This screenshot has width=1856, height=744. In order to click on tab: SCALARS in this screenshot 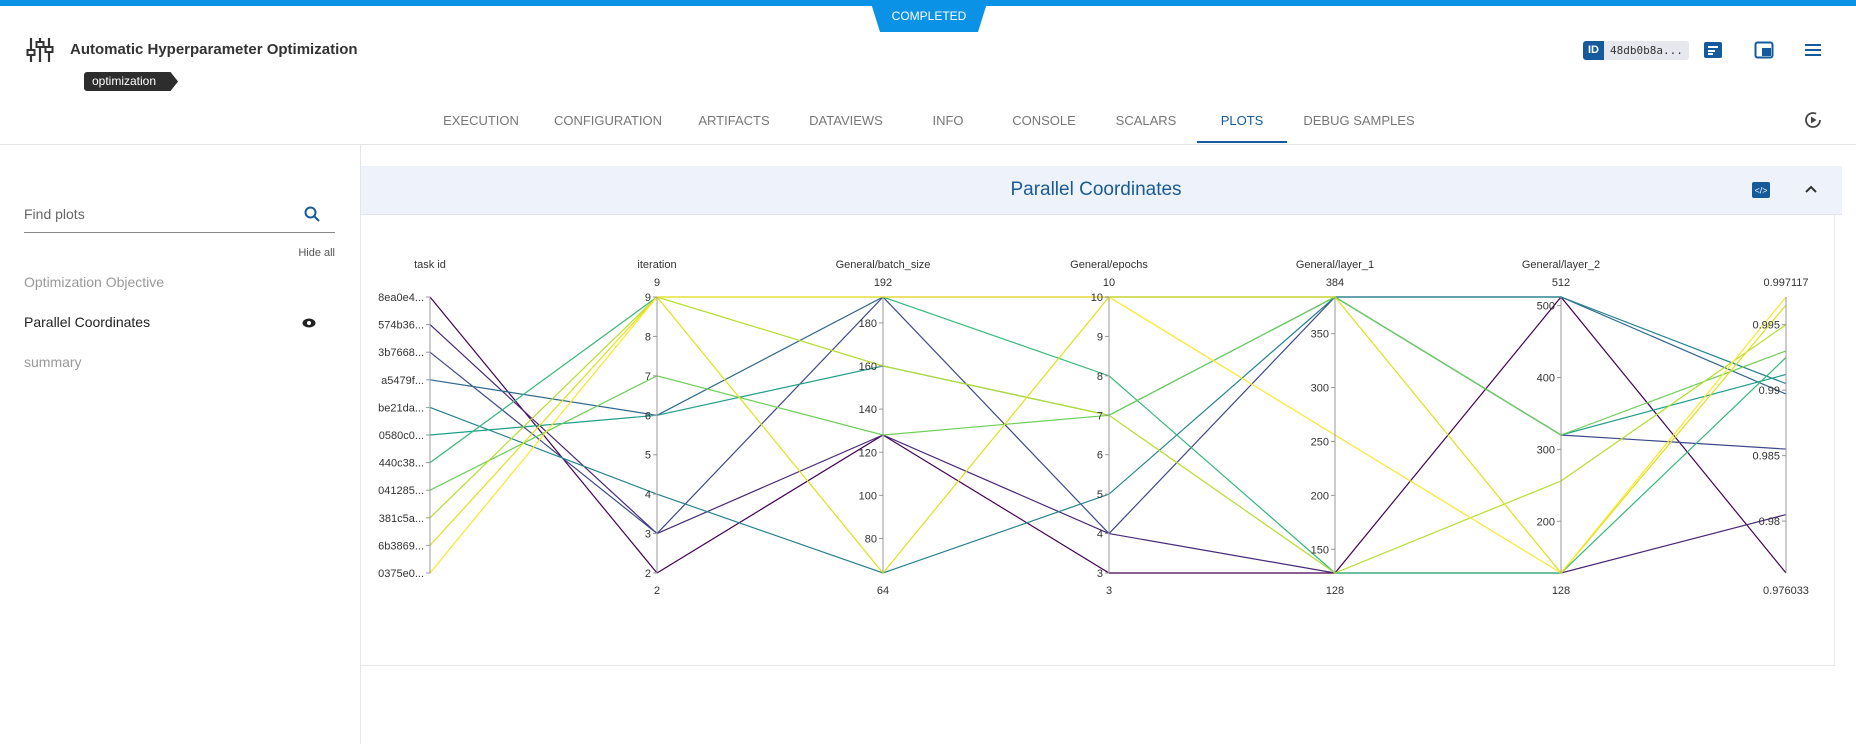, I will do `click(1146, 120)`.